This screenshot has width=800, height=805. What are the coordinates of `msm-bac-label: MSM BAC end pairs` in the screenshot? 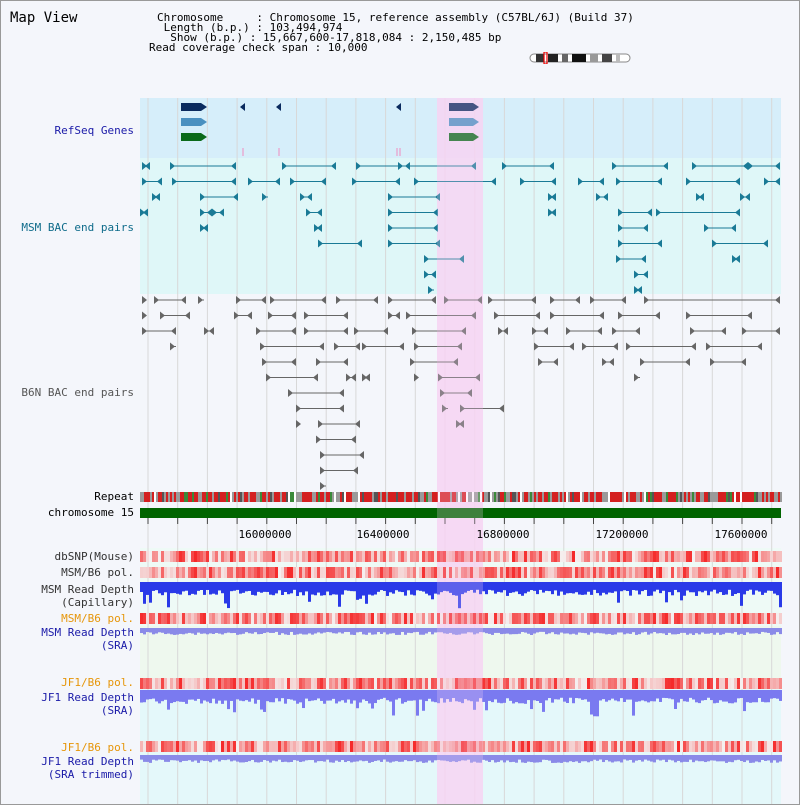 It's located at (77, 227).